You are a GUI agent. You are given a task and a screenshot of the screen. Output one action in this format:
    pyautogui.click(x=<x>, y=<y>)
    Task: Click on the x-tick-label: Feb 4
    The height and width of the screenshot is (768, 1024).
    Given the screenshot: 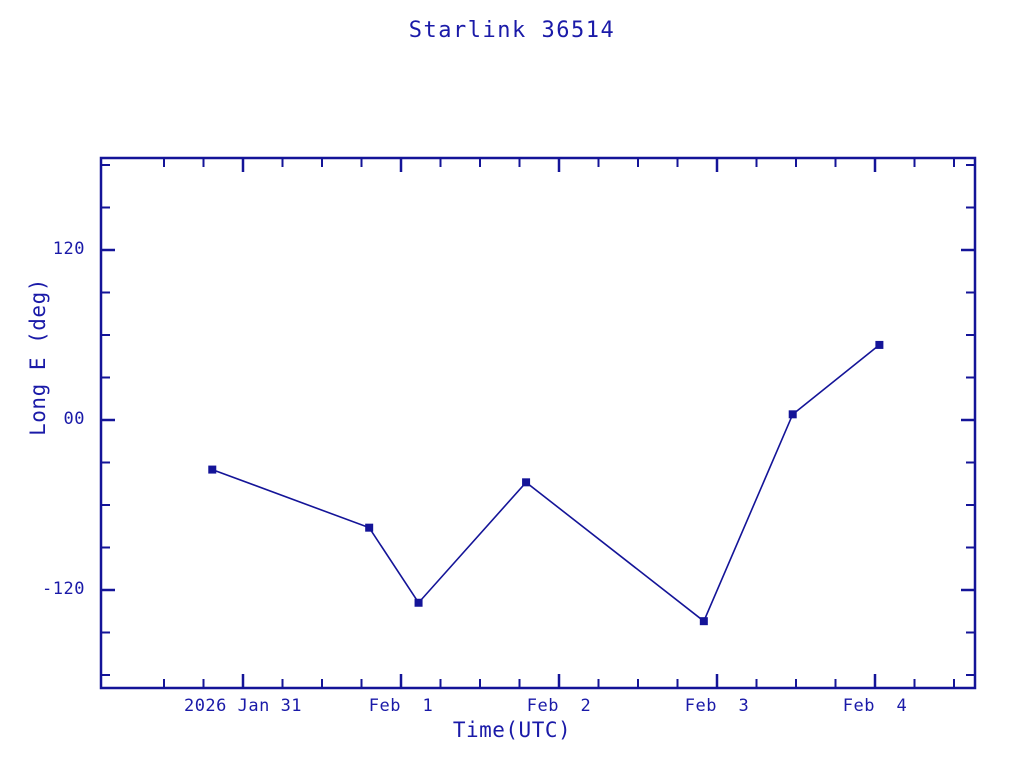 What is the action you would take?
    pyautogui.click(x=875, y=706)
    